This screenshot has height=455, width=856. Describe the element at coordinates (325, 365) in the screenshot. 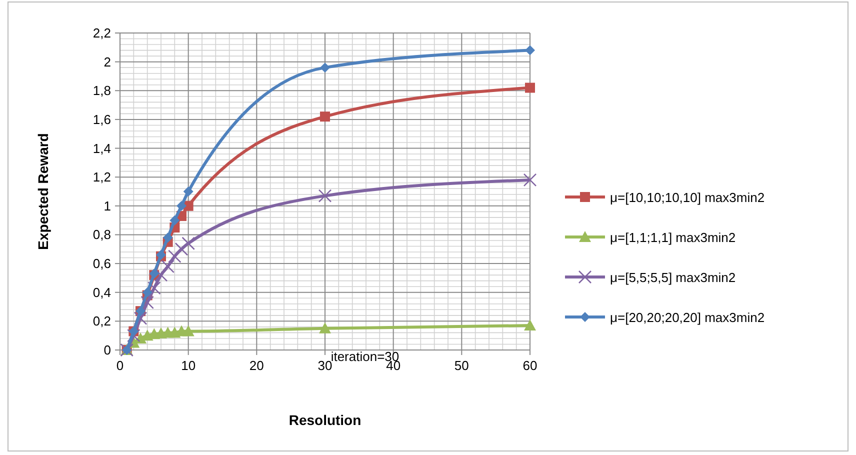

I see `x-tick-label: 30` at that location.